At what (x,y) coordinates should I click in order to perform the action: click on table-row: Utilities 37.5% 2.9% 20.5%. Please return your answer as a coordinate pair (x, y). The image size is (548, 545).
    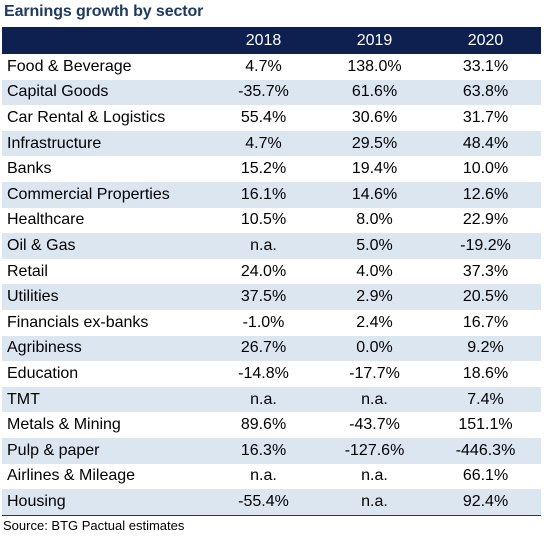
    Looking at the image, I should click on (271, 297).